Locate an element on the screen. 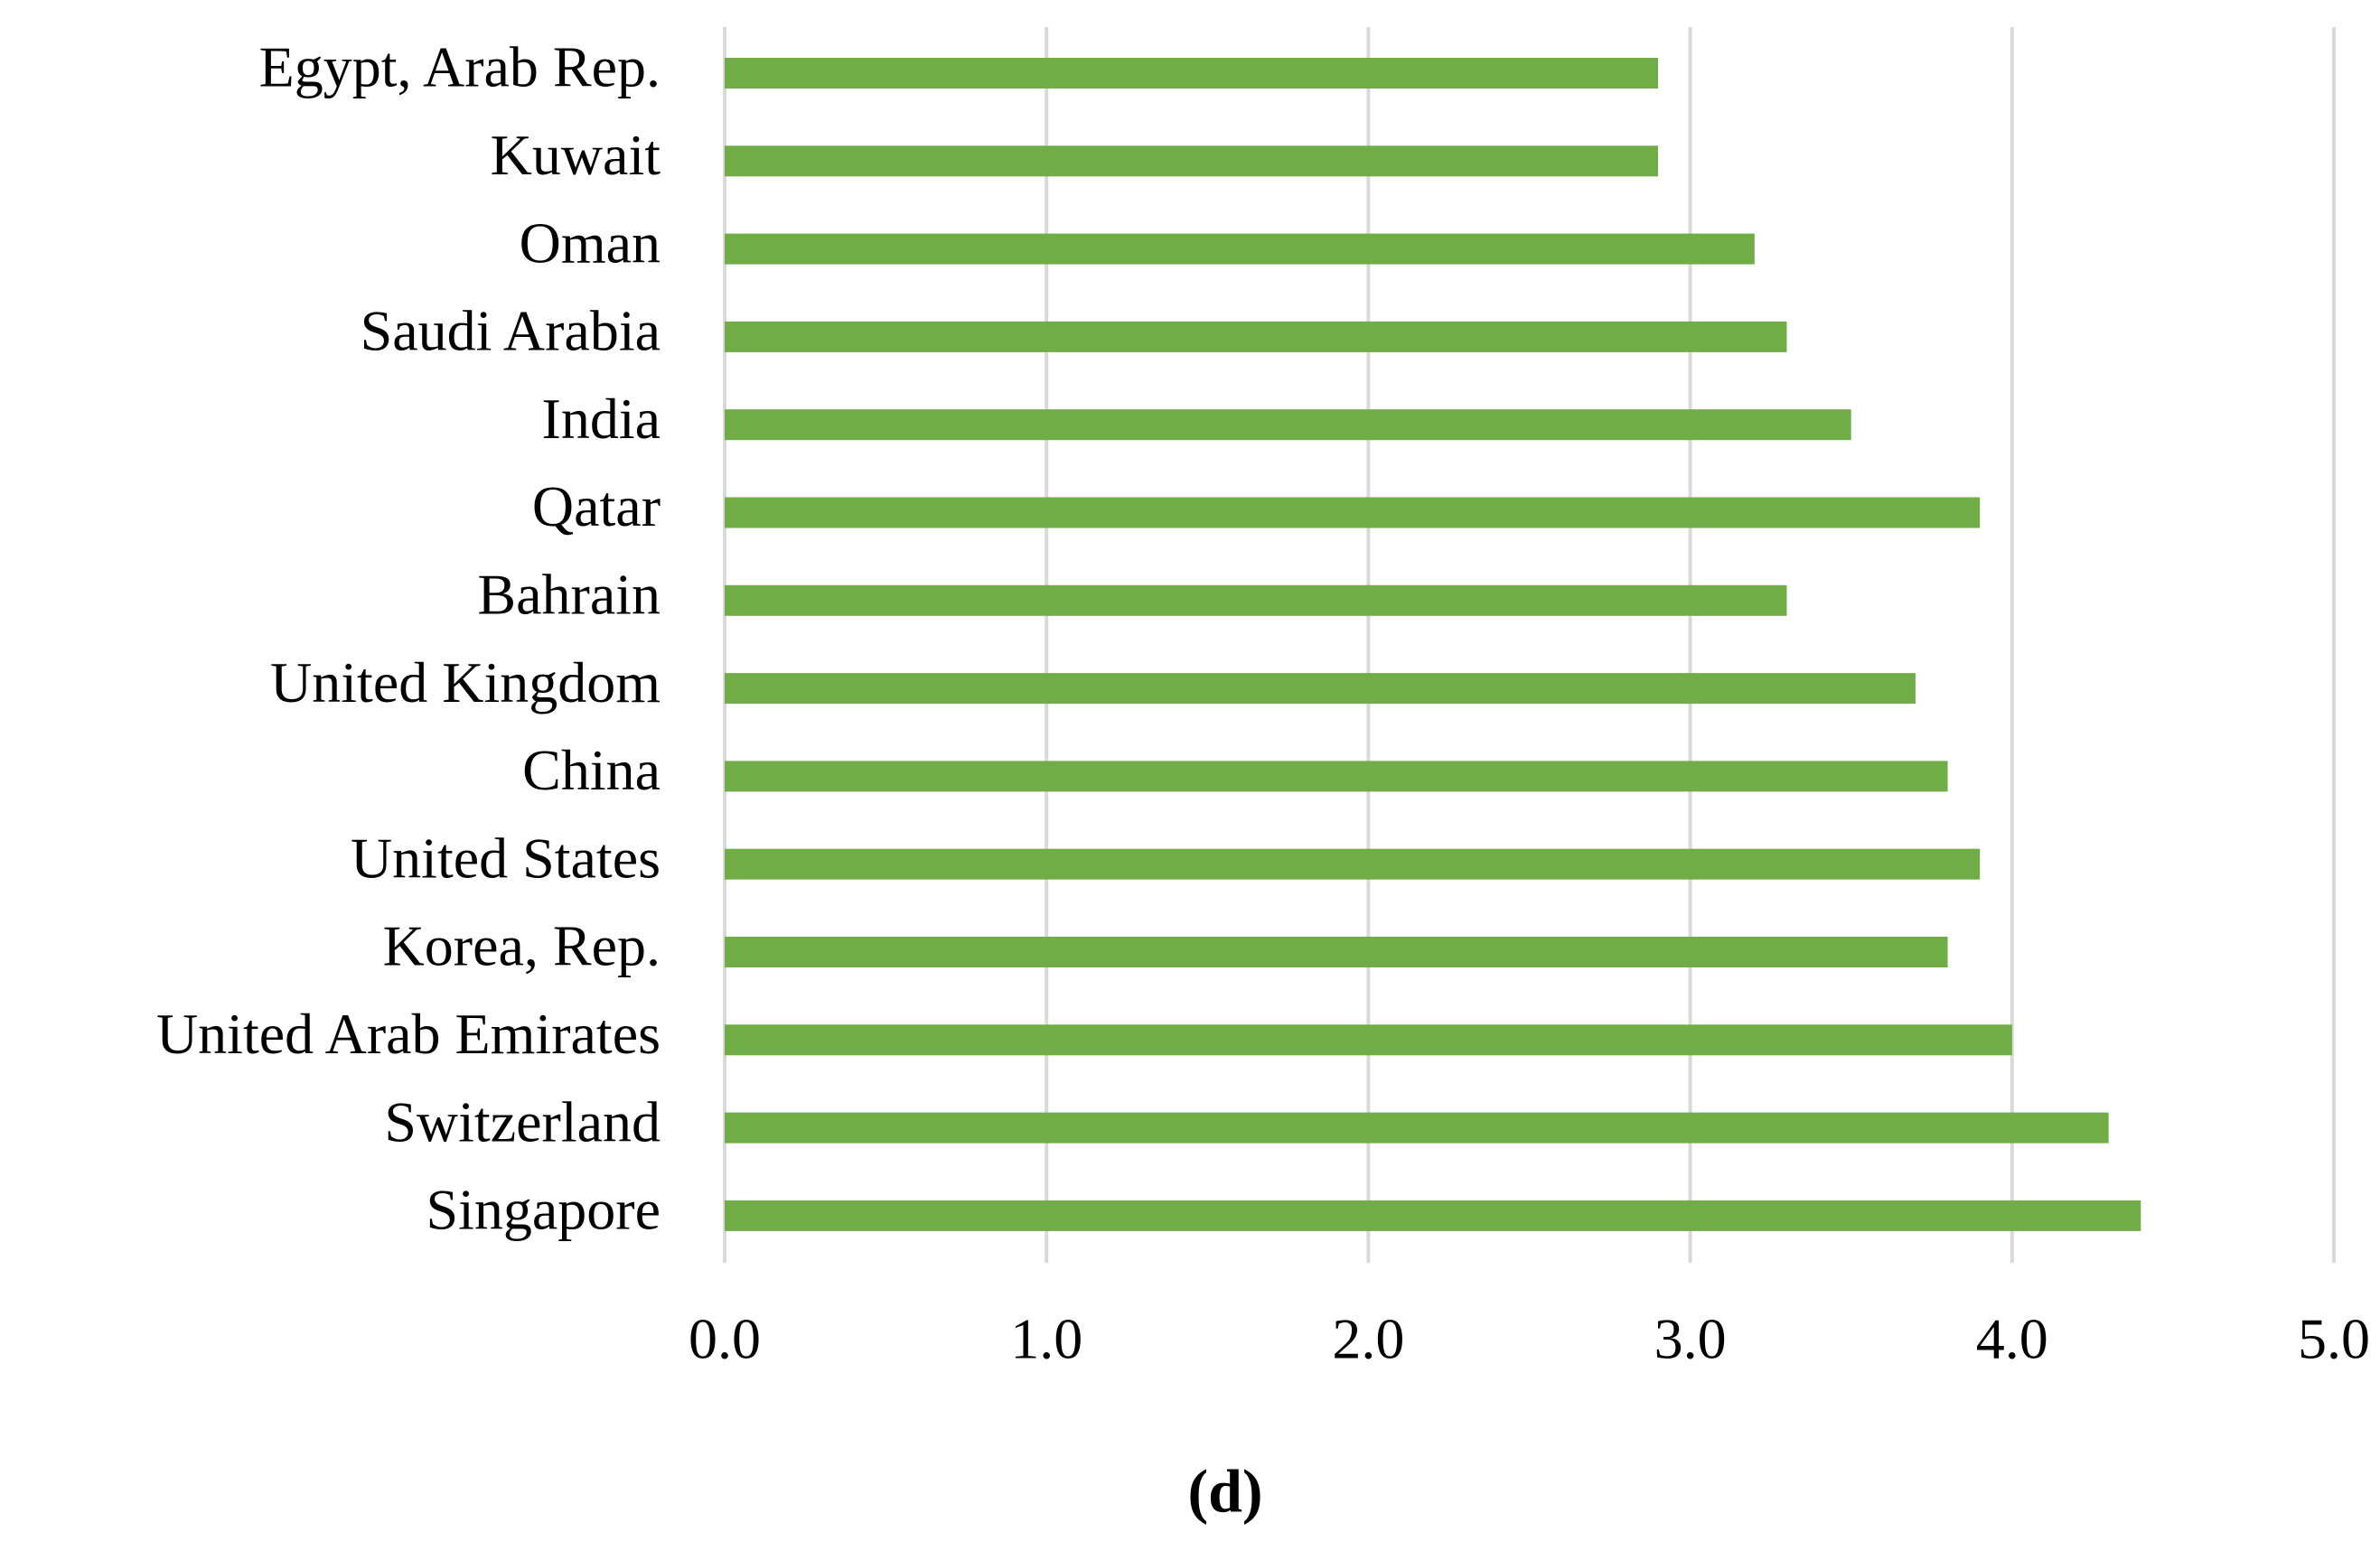  x-tick-label: 2.0 is located at coordinates (1368, 1339).